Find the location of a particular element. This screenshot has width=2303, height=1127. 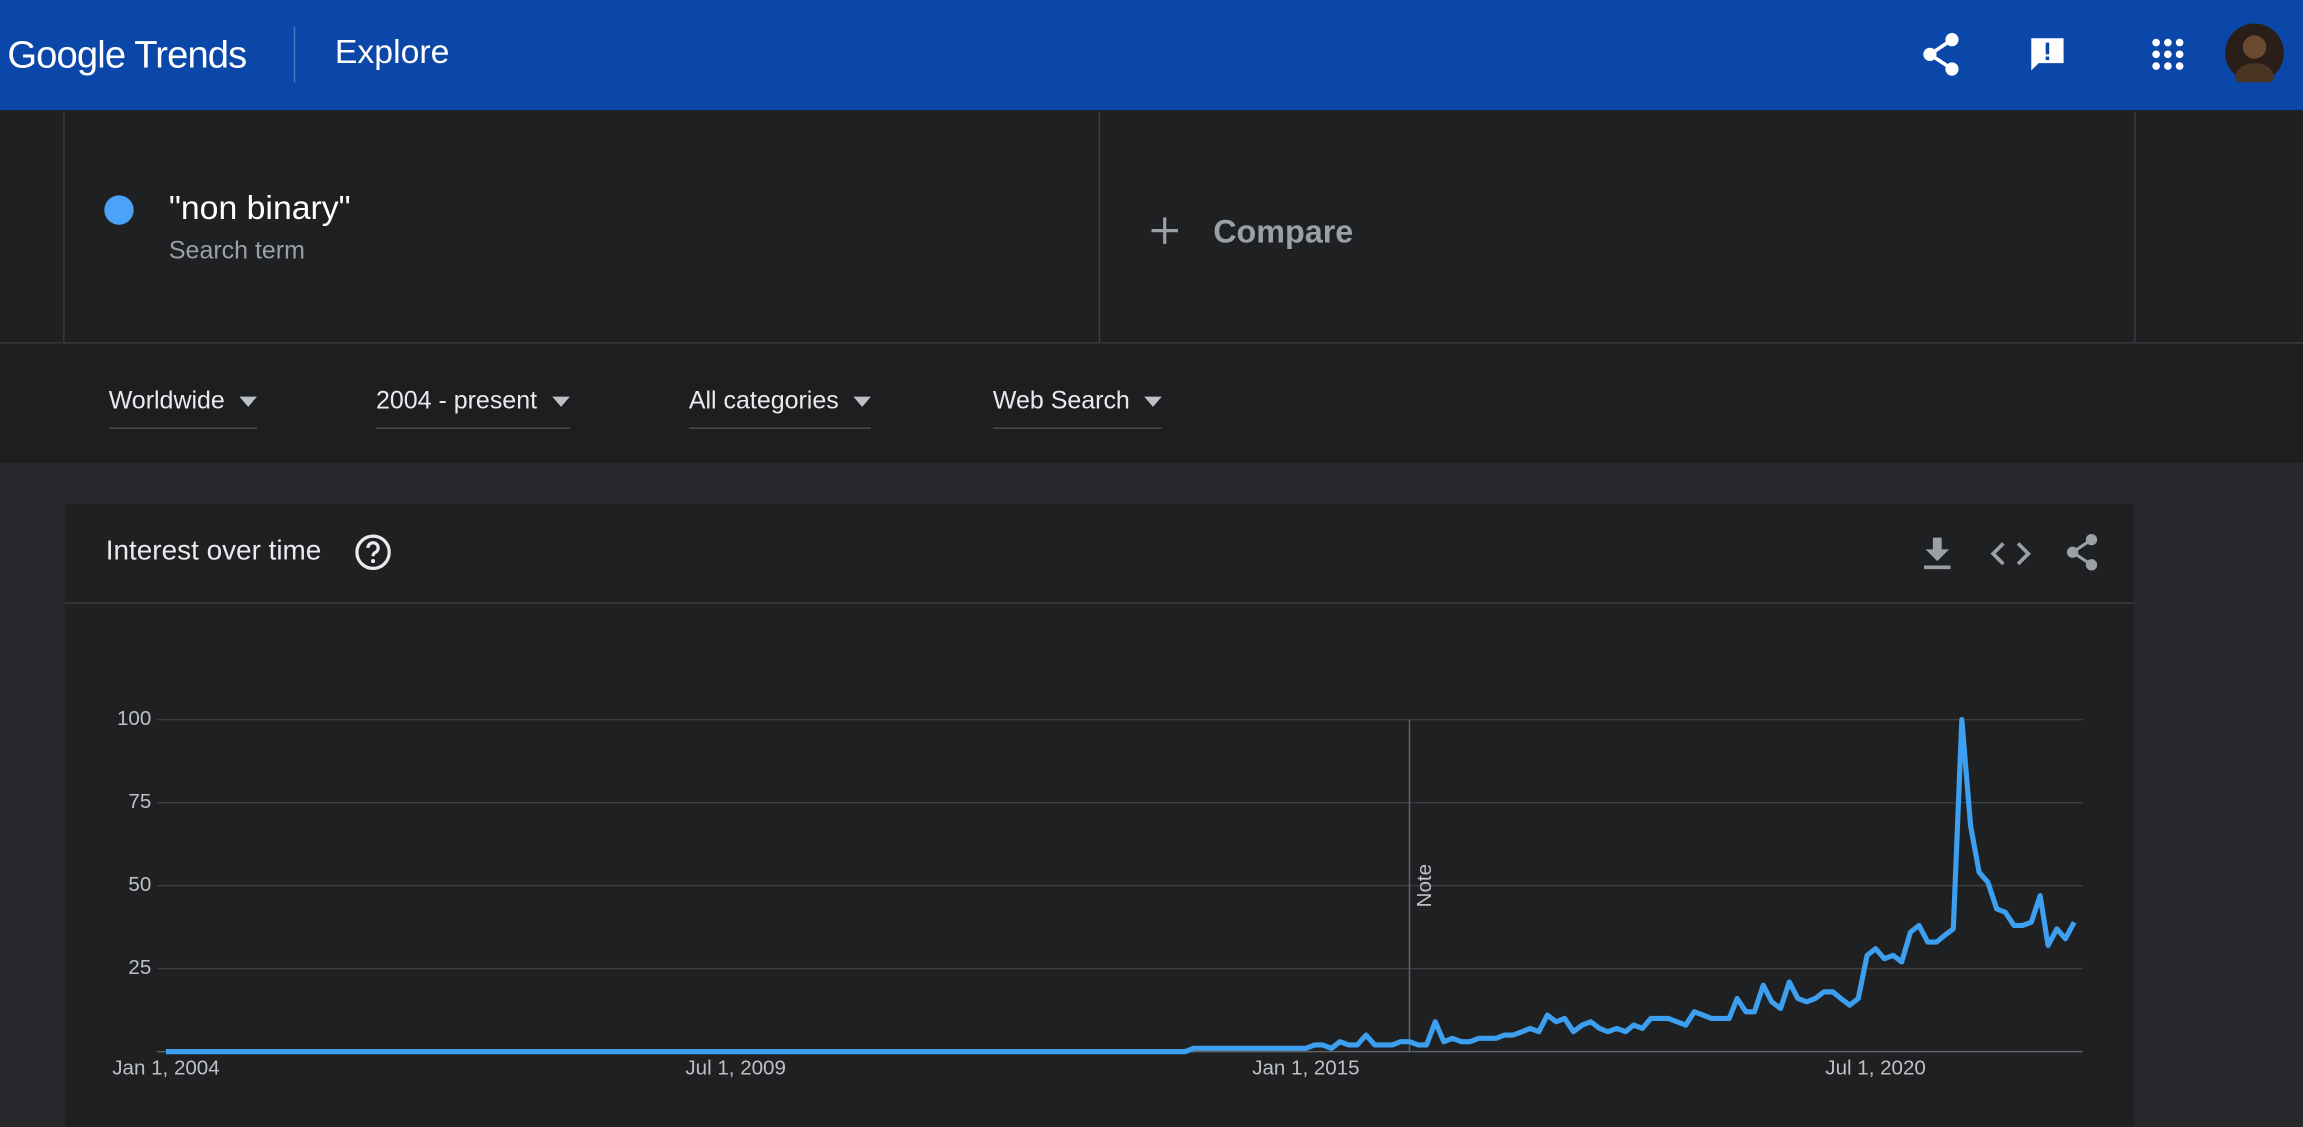

y-tick-label: 100 is located at coordinates (134, 718).